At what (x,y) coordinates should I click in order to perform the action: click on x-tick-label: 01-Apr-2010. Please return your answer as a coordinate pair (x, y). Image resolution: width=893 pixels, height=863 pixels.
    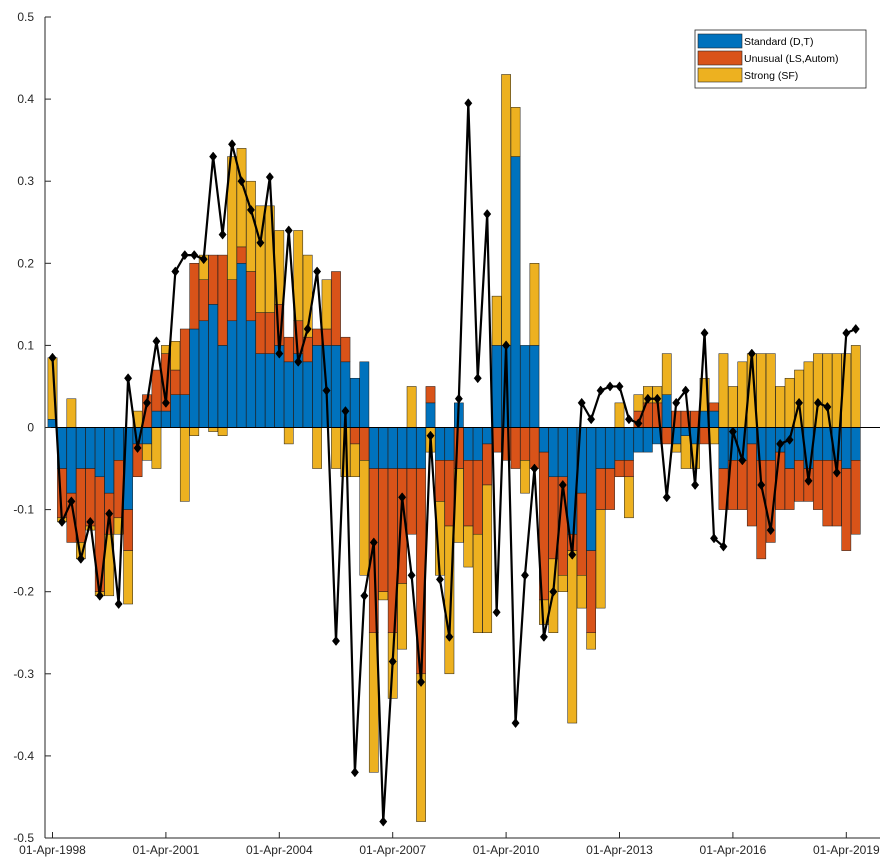
    Looking at the image, I should click on (506, 850).